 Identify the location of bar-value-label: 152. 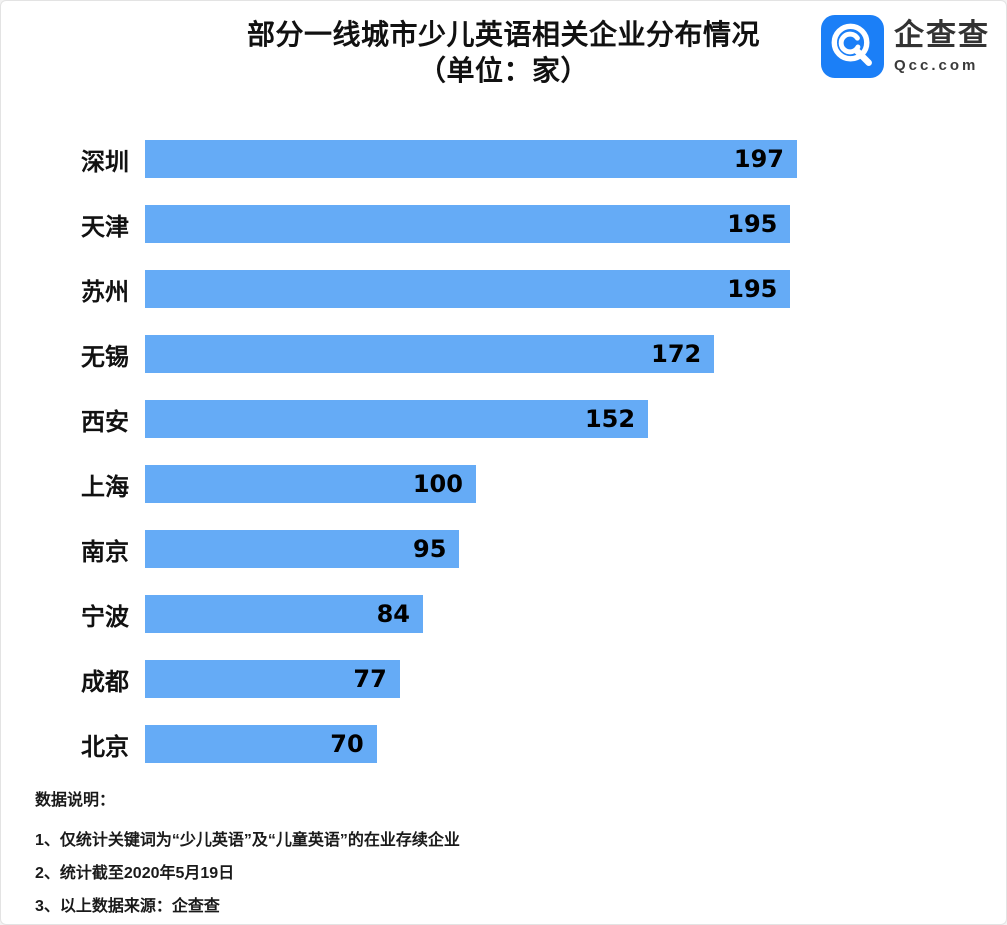
(610, 419).